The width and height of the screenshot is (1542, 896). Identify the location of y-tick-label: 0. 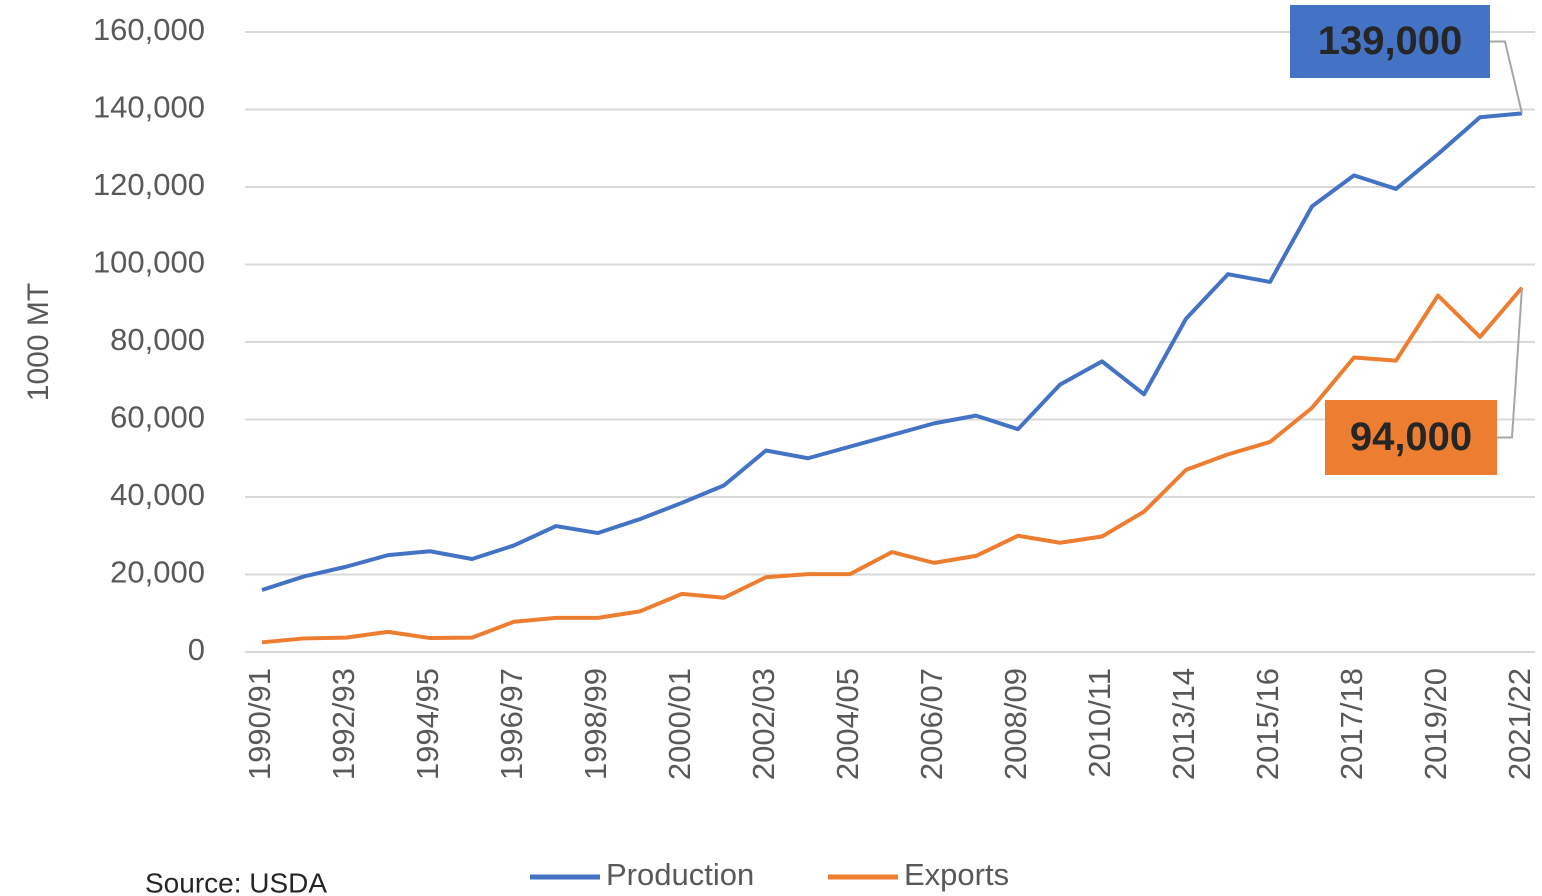
(196, 649).